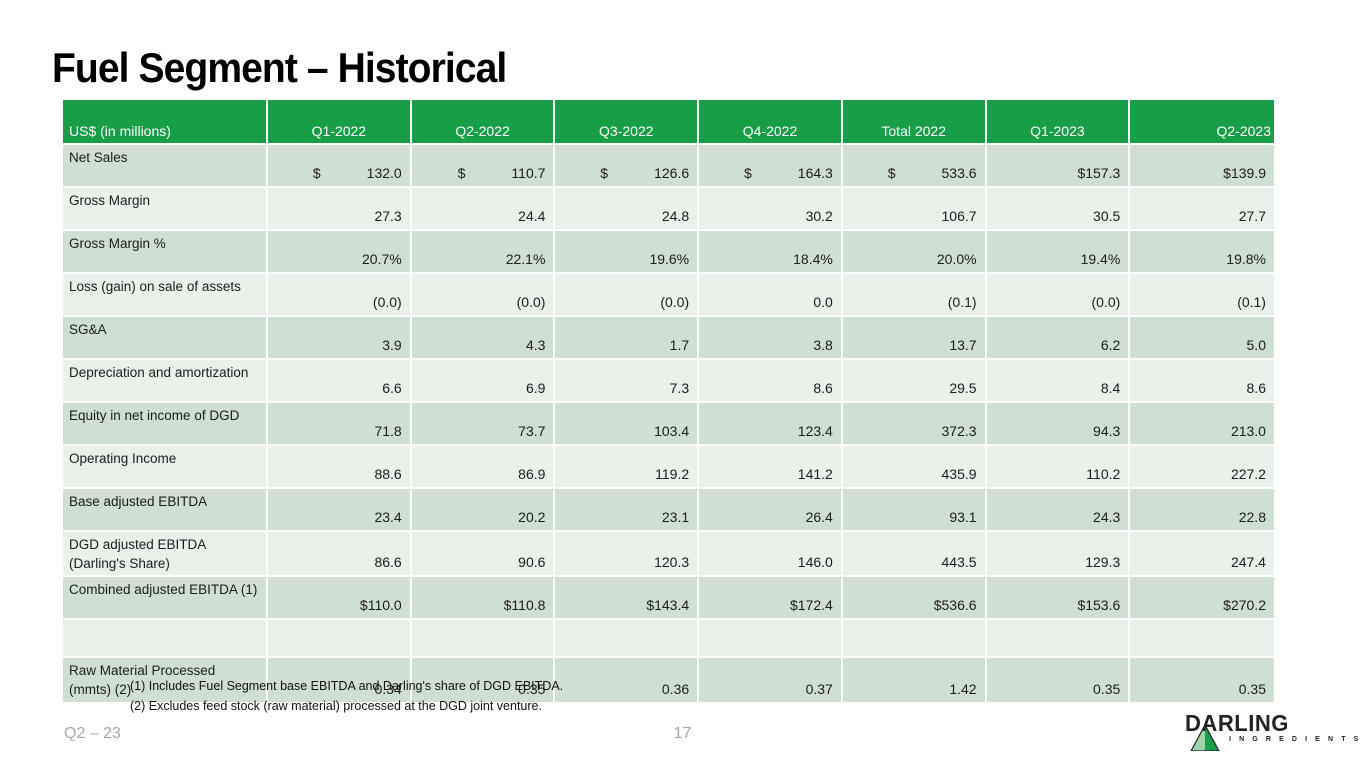 The height and width of the screenshot is (768, 1365). I want to click on cell-value: 6.9, so click(535, 388).